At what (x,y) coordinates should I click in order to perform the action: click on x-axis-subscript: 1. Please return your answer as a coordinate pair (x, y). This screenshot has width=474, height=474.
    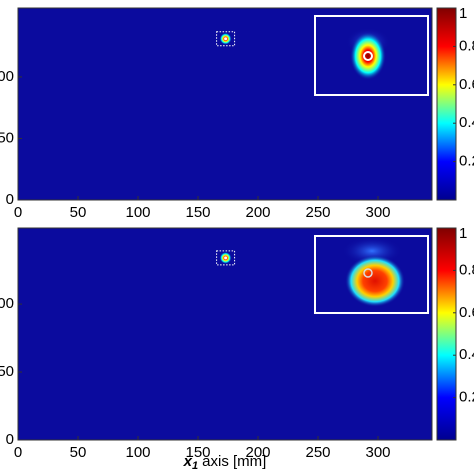
    Looking at the image, I should click on (195, 466).